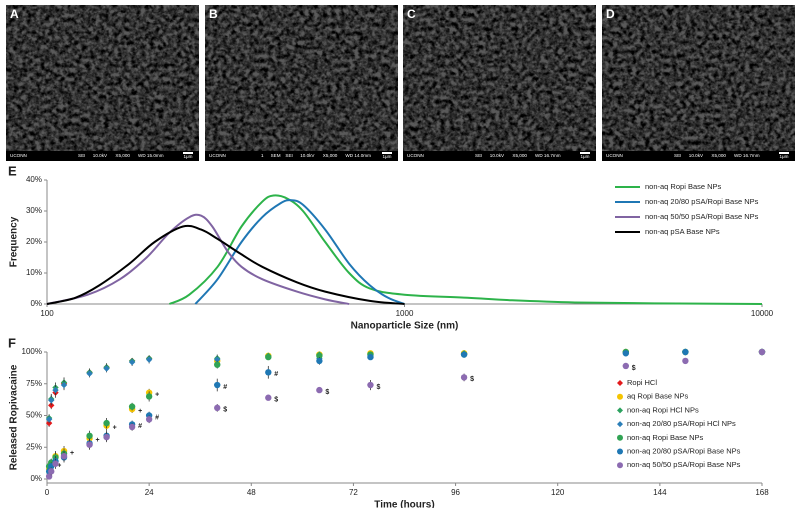  Describe the element at coordinates (405, 326) in the screenshot. I see `x-axis-title: Nanoparticle Size (nm)` at that location.